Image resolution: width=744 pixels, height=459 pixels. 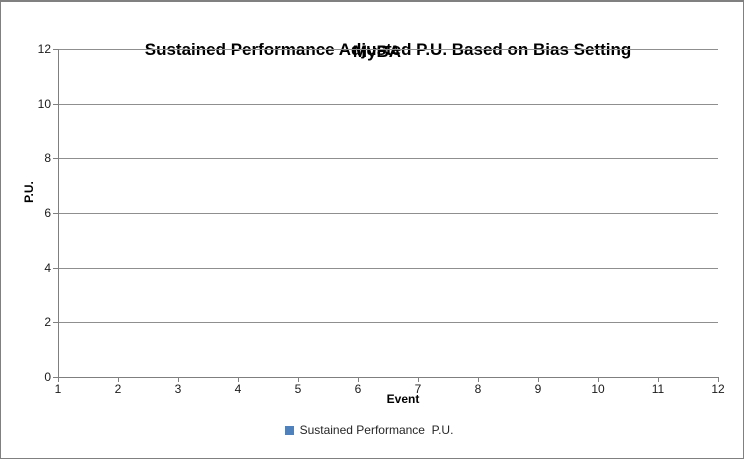 I want to click on x-tick-label: 11, so click(x=658, y=389).